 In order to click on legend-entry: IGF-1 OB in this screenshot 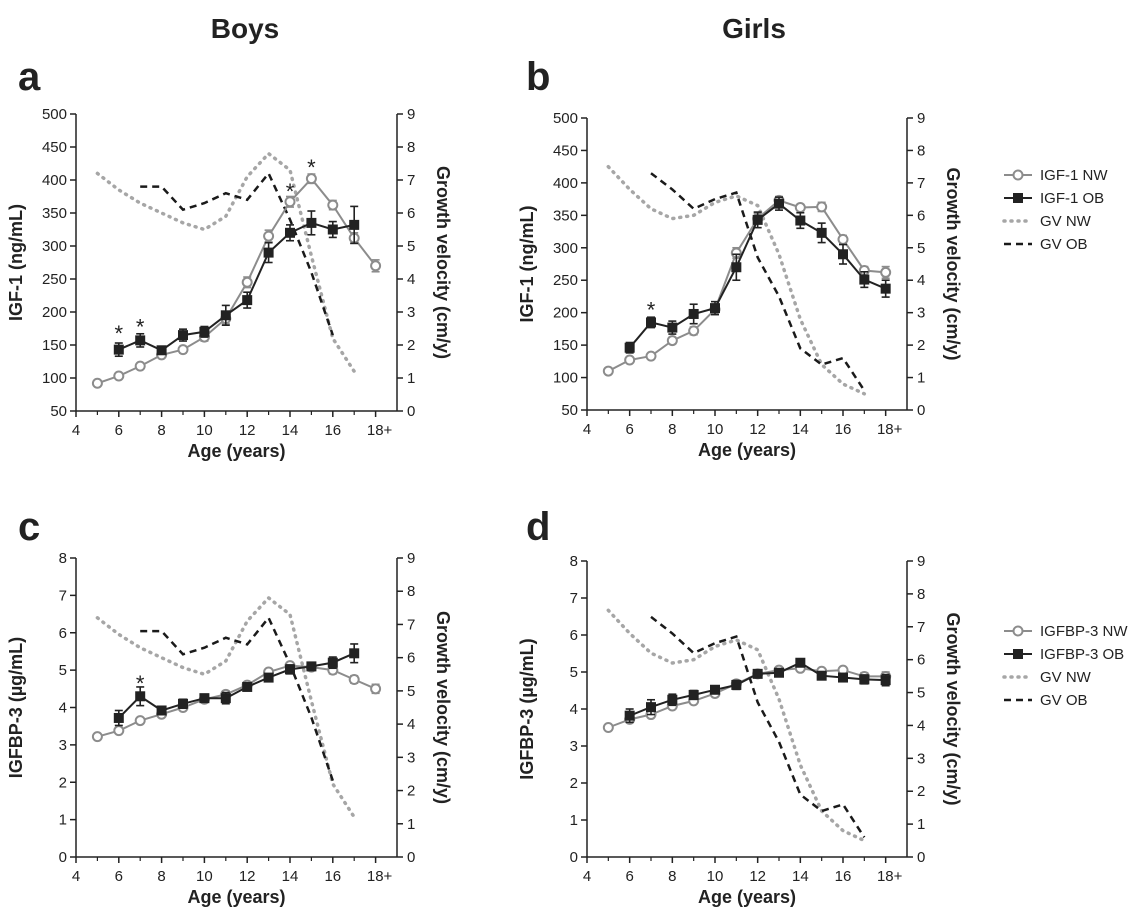, I will do `click(1054, 198)`.